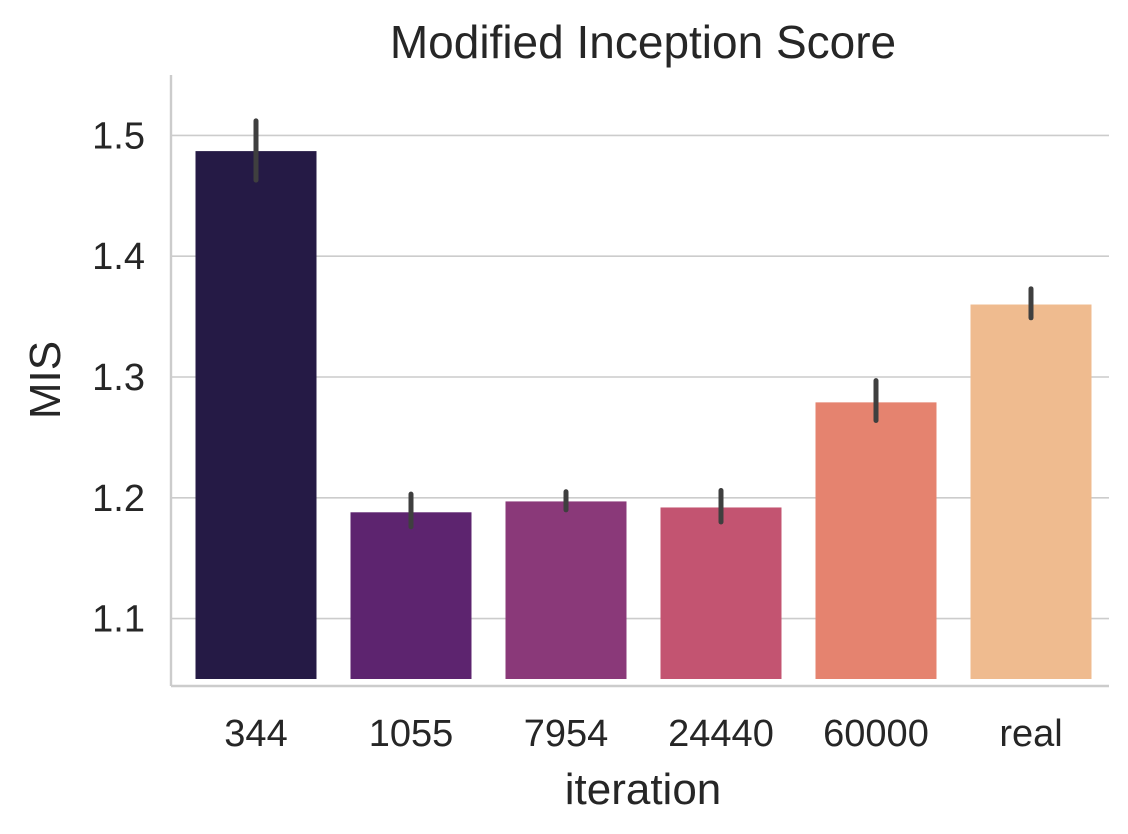  I want to click on y-axis-label: MIS, so click(45, 380).